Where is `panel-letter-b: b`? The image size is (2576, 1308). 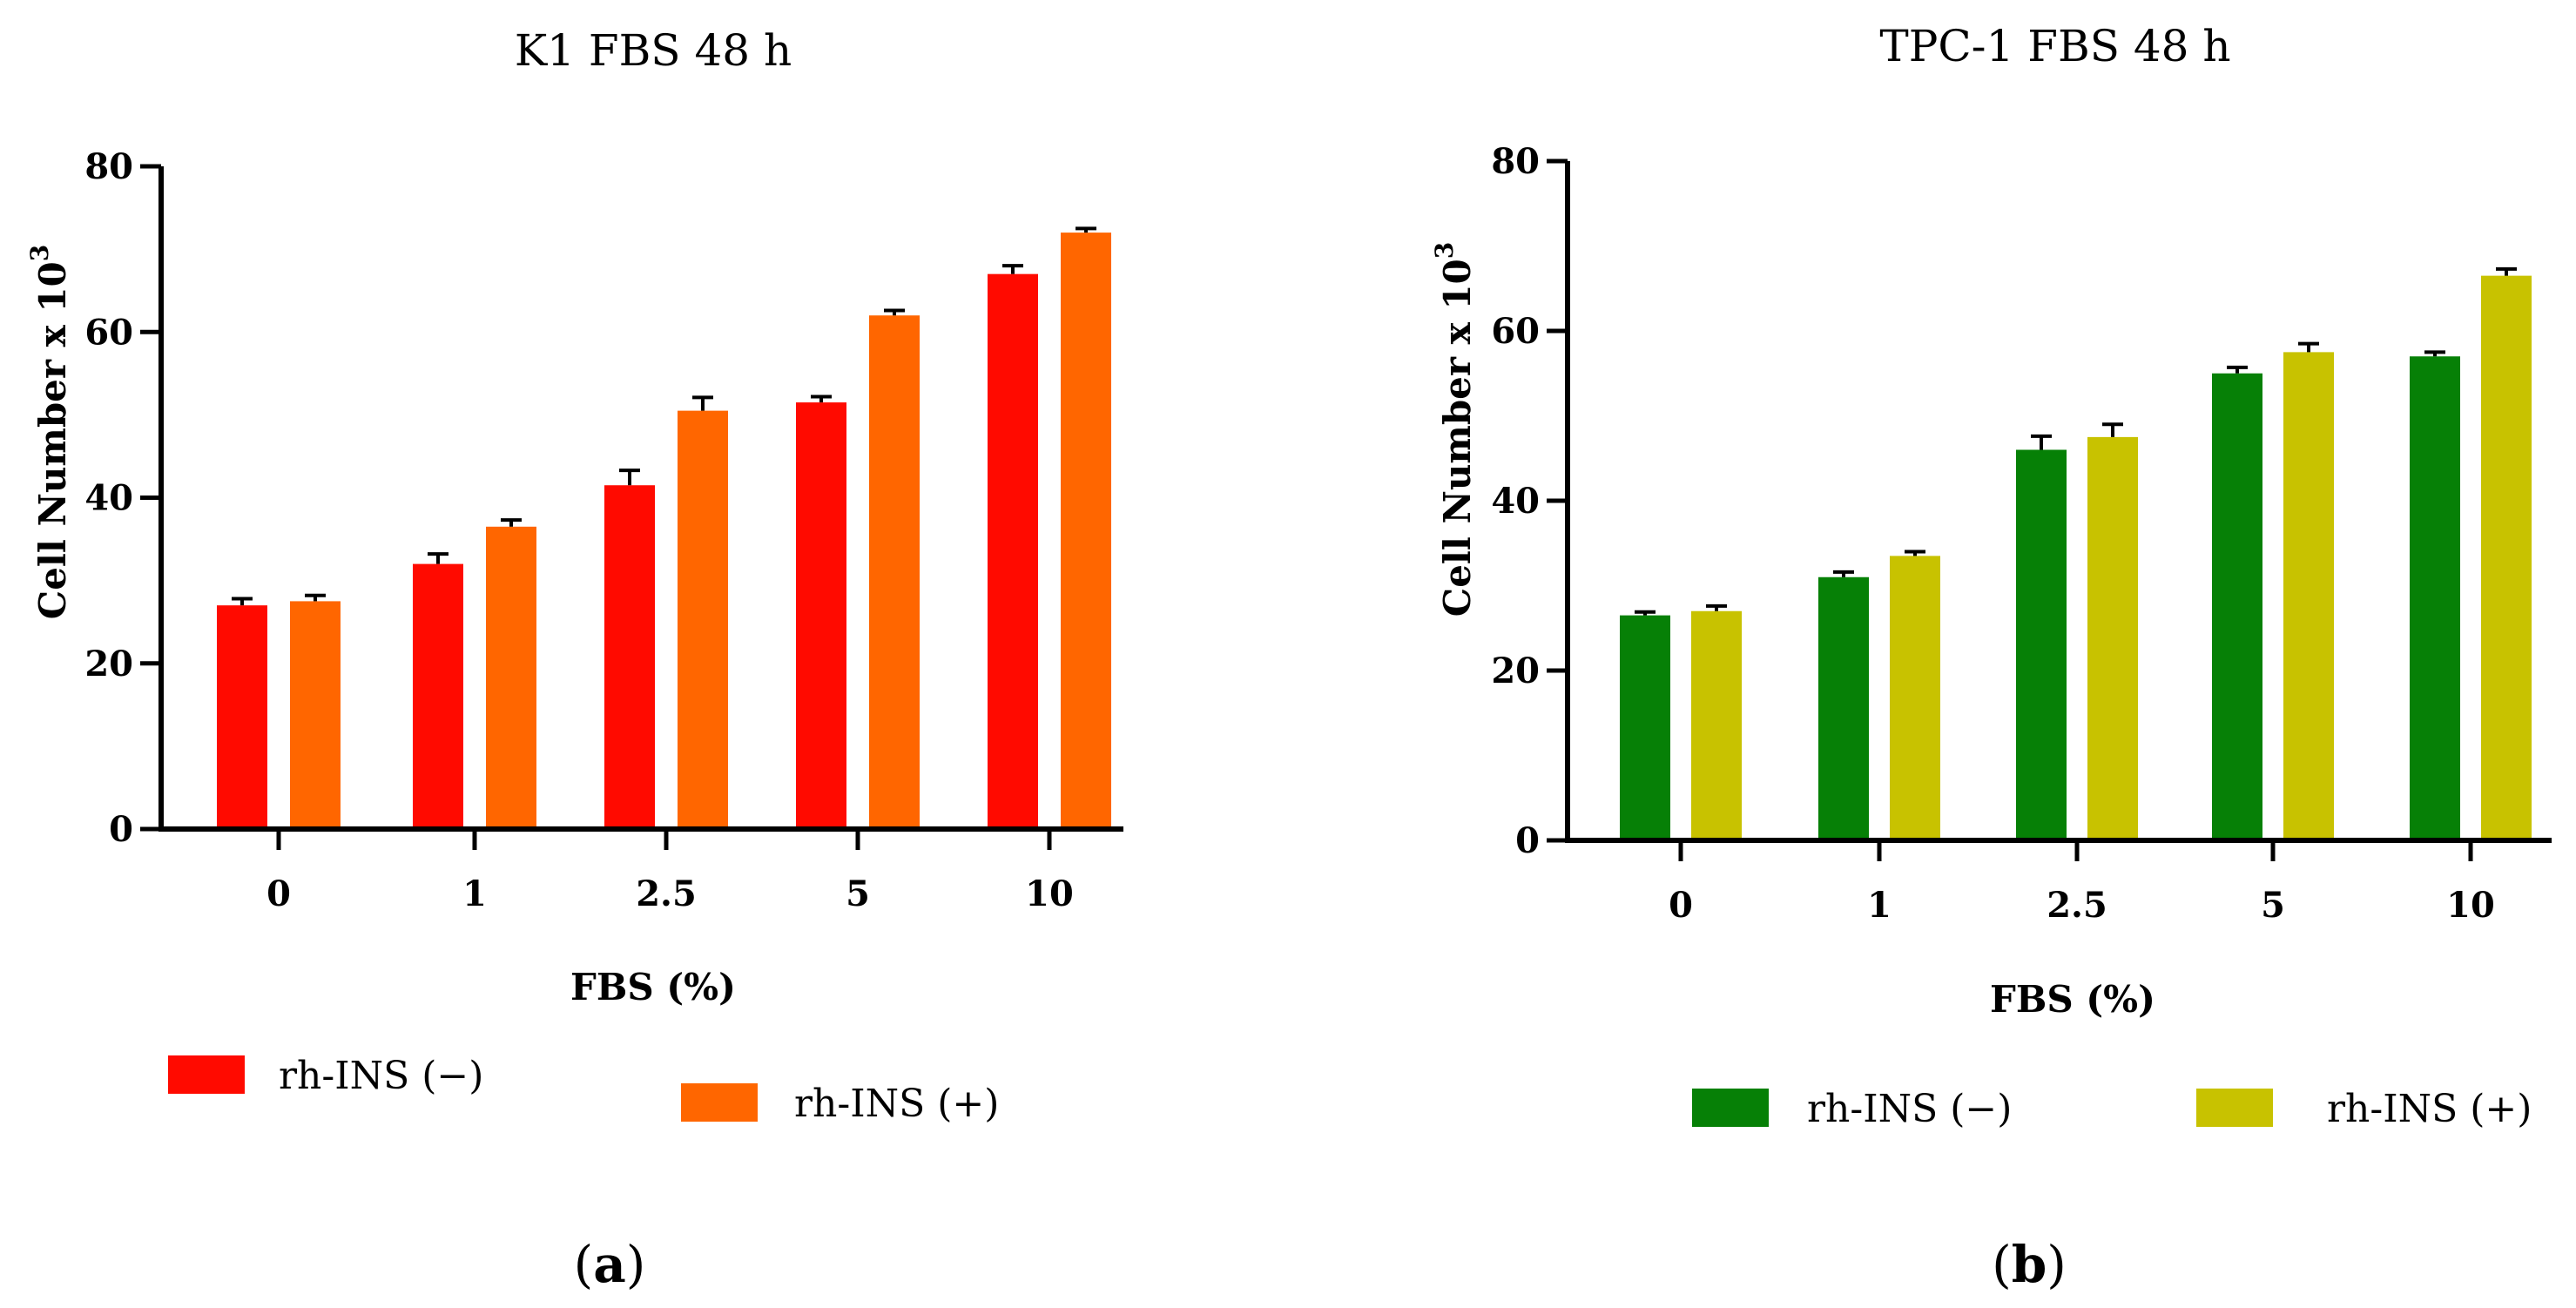
panel-letter-b: b is located at coordinates (2030, 1264).